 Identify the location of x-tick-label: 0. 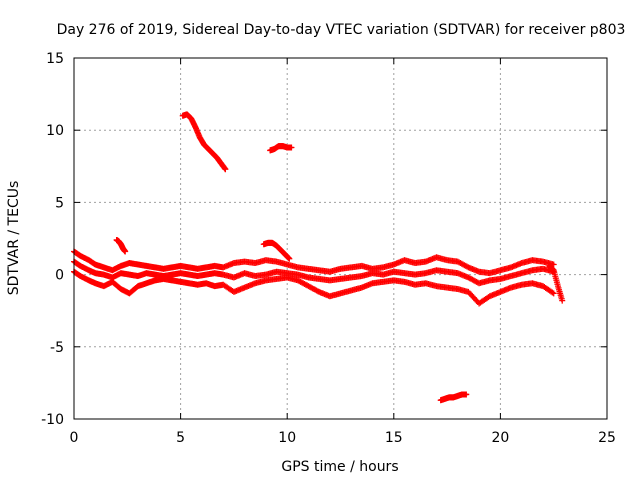
(74, 438).